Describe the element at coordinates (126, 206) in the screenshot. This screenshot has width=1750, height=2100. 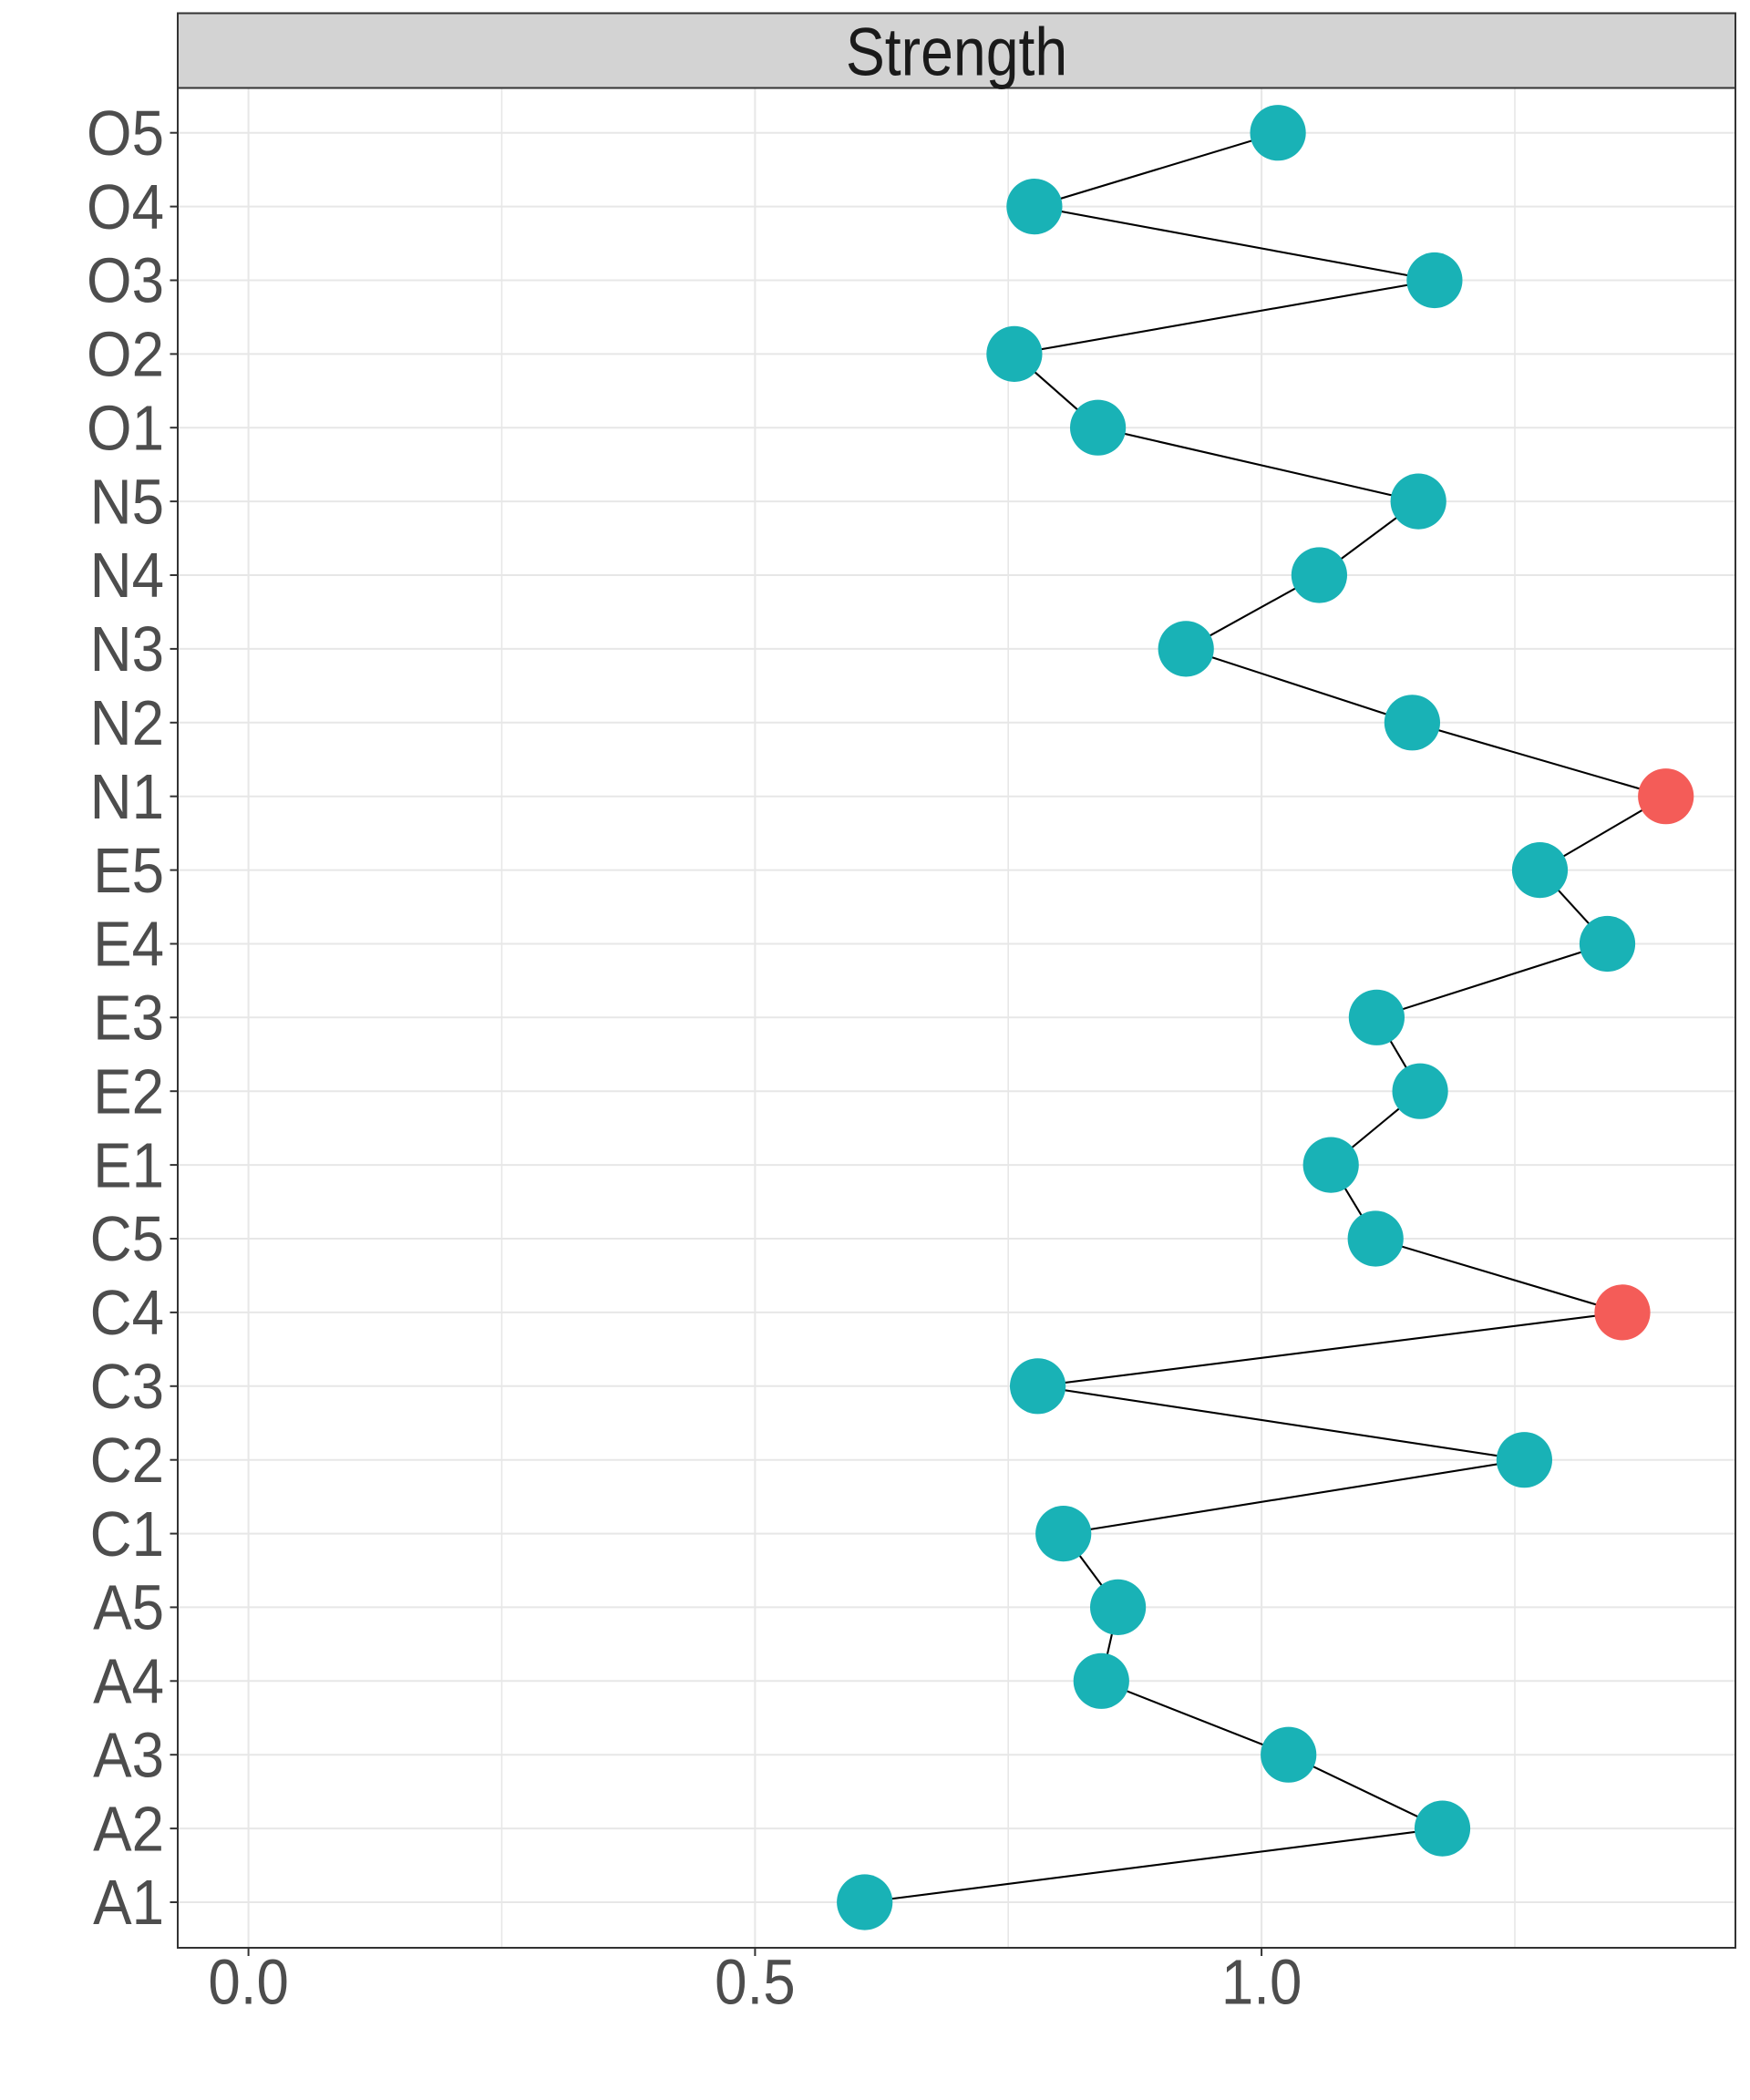
I see `svg-text: O4` at that location.